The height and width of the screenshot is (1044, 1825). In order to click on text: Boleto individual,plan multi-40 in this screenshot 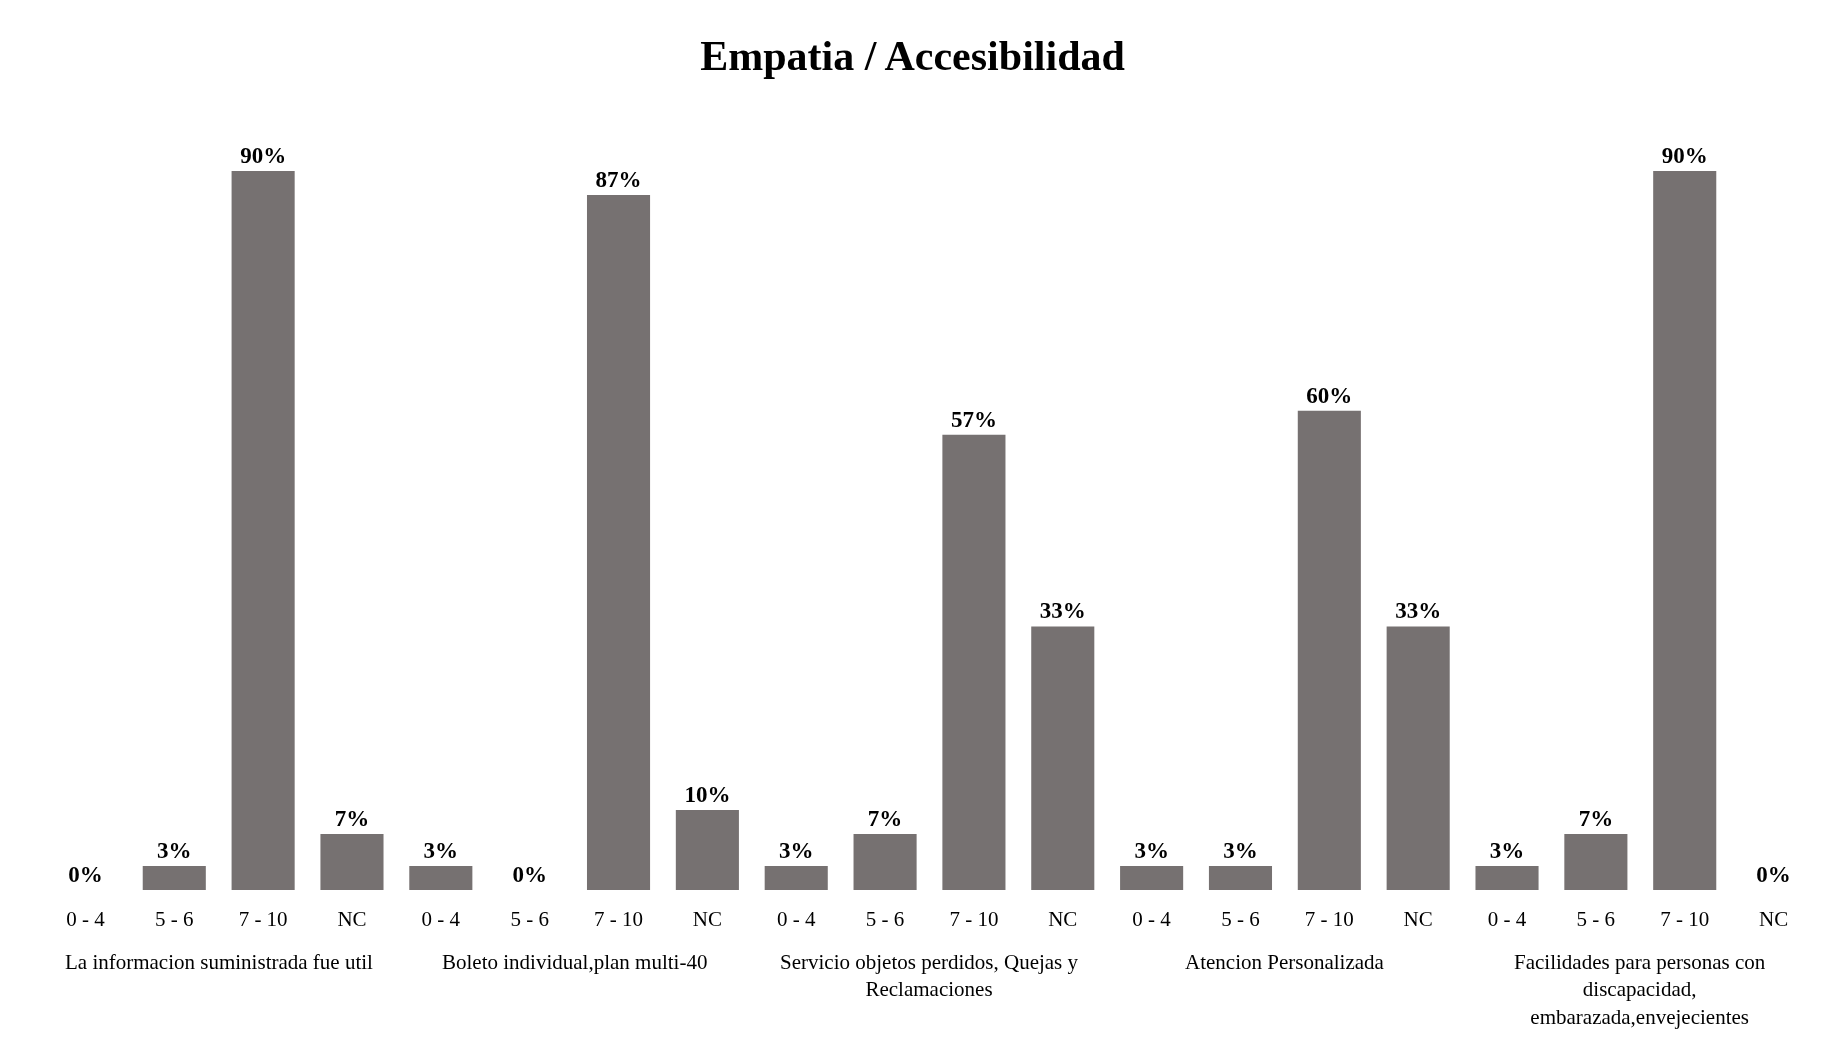, I will do `click(575, 962)`.